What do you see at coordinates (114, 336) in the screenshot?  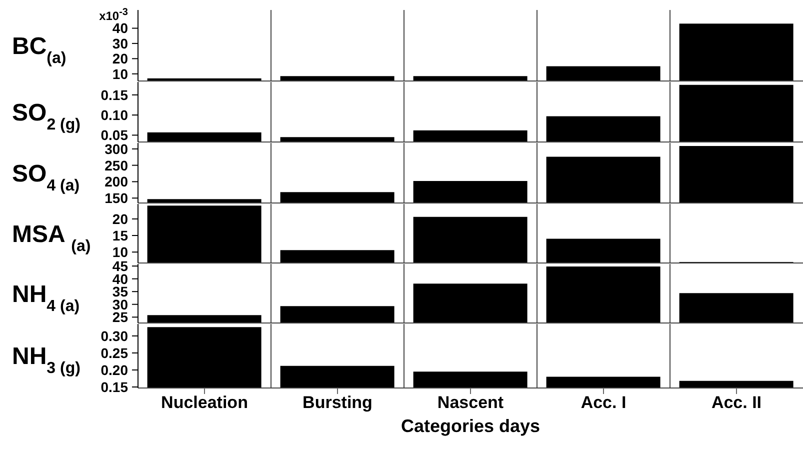 I see `y-tick-label: 0.30` at bounding box center [114, 336].